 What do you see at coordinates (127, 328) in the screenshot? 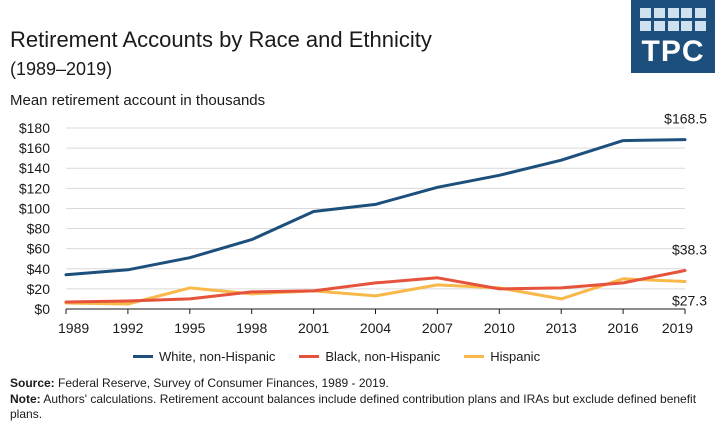
I see `x-tick-label: 1992` at bounding box center [127, 328].